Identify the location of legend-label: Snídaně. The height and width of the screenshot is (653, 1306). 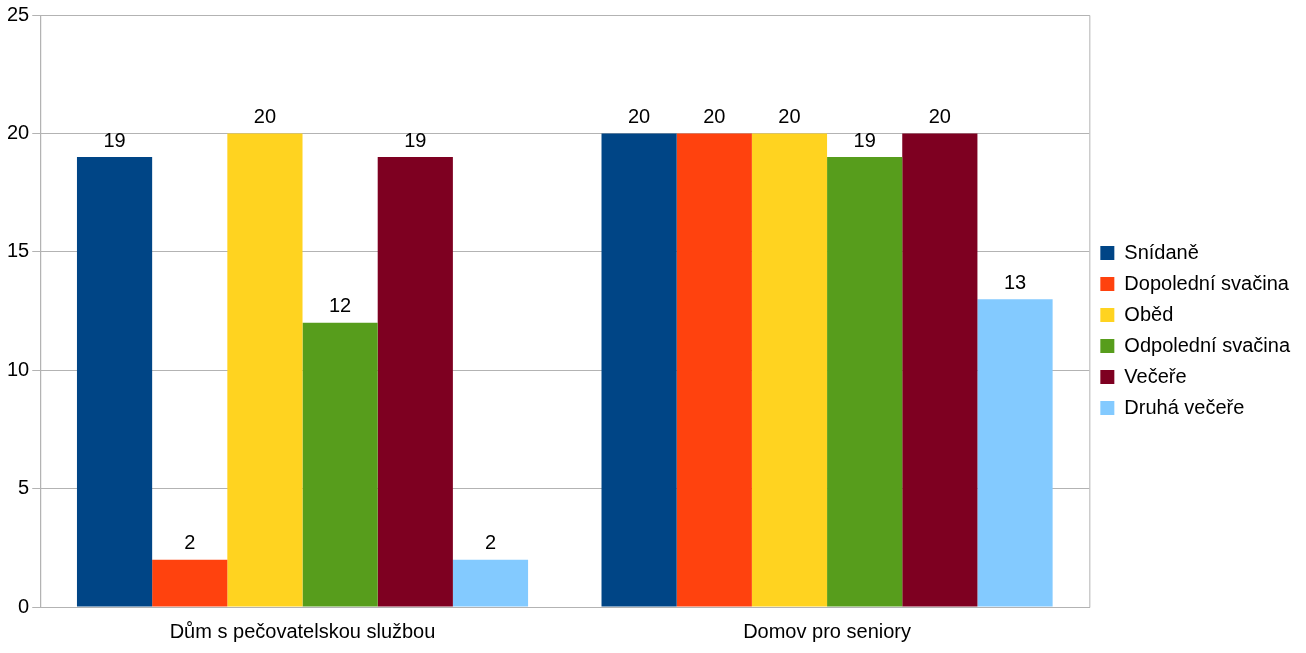
(1161, 251).